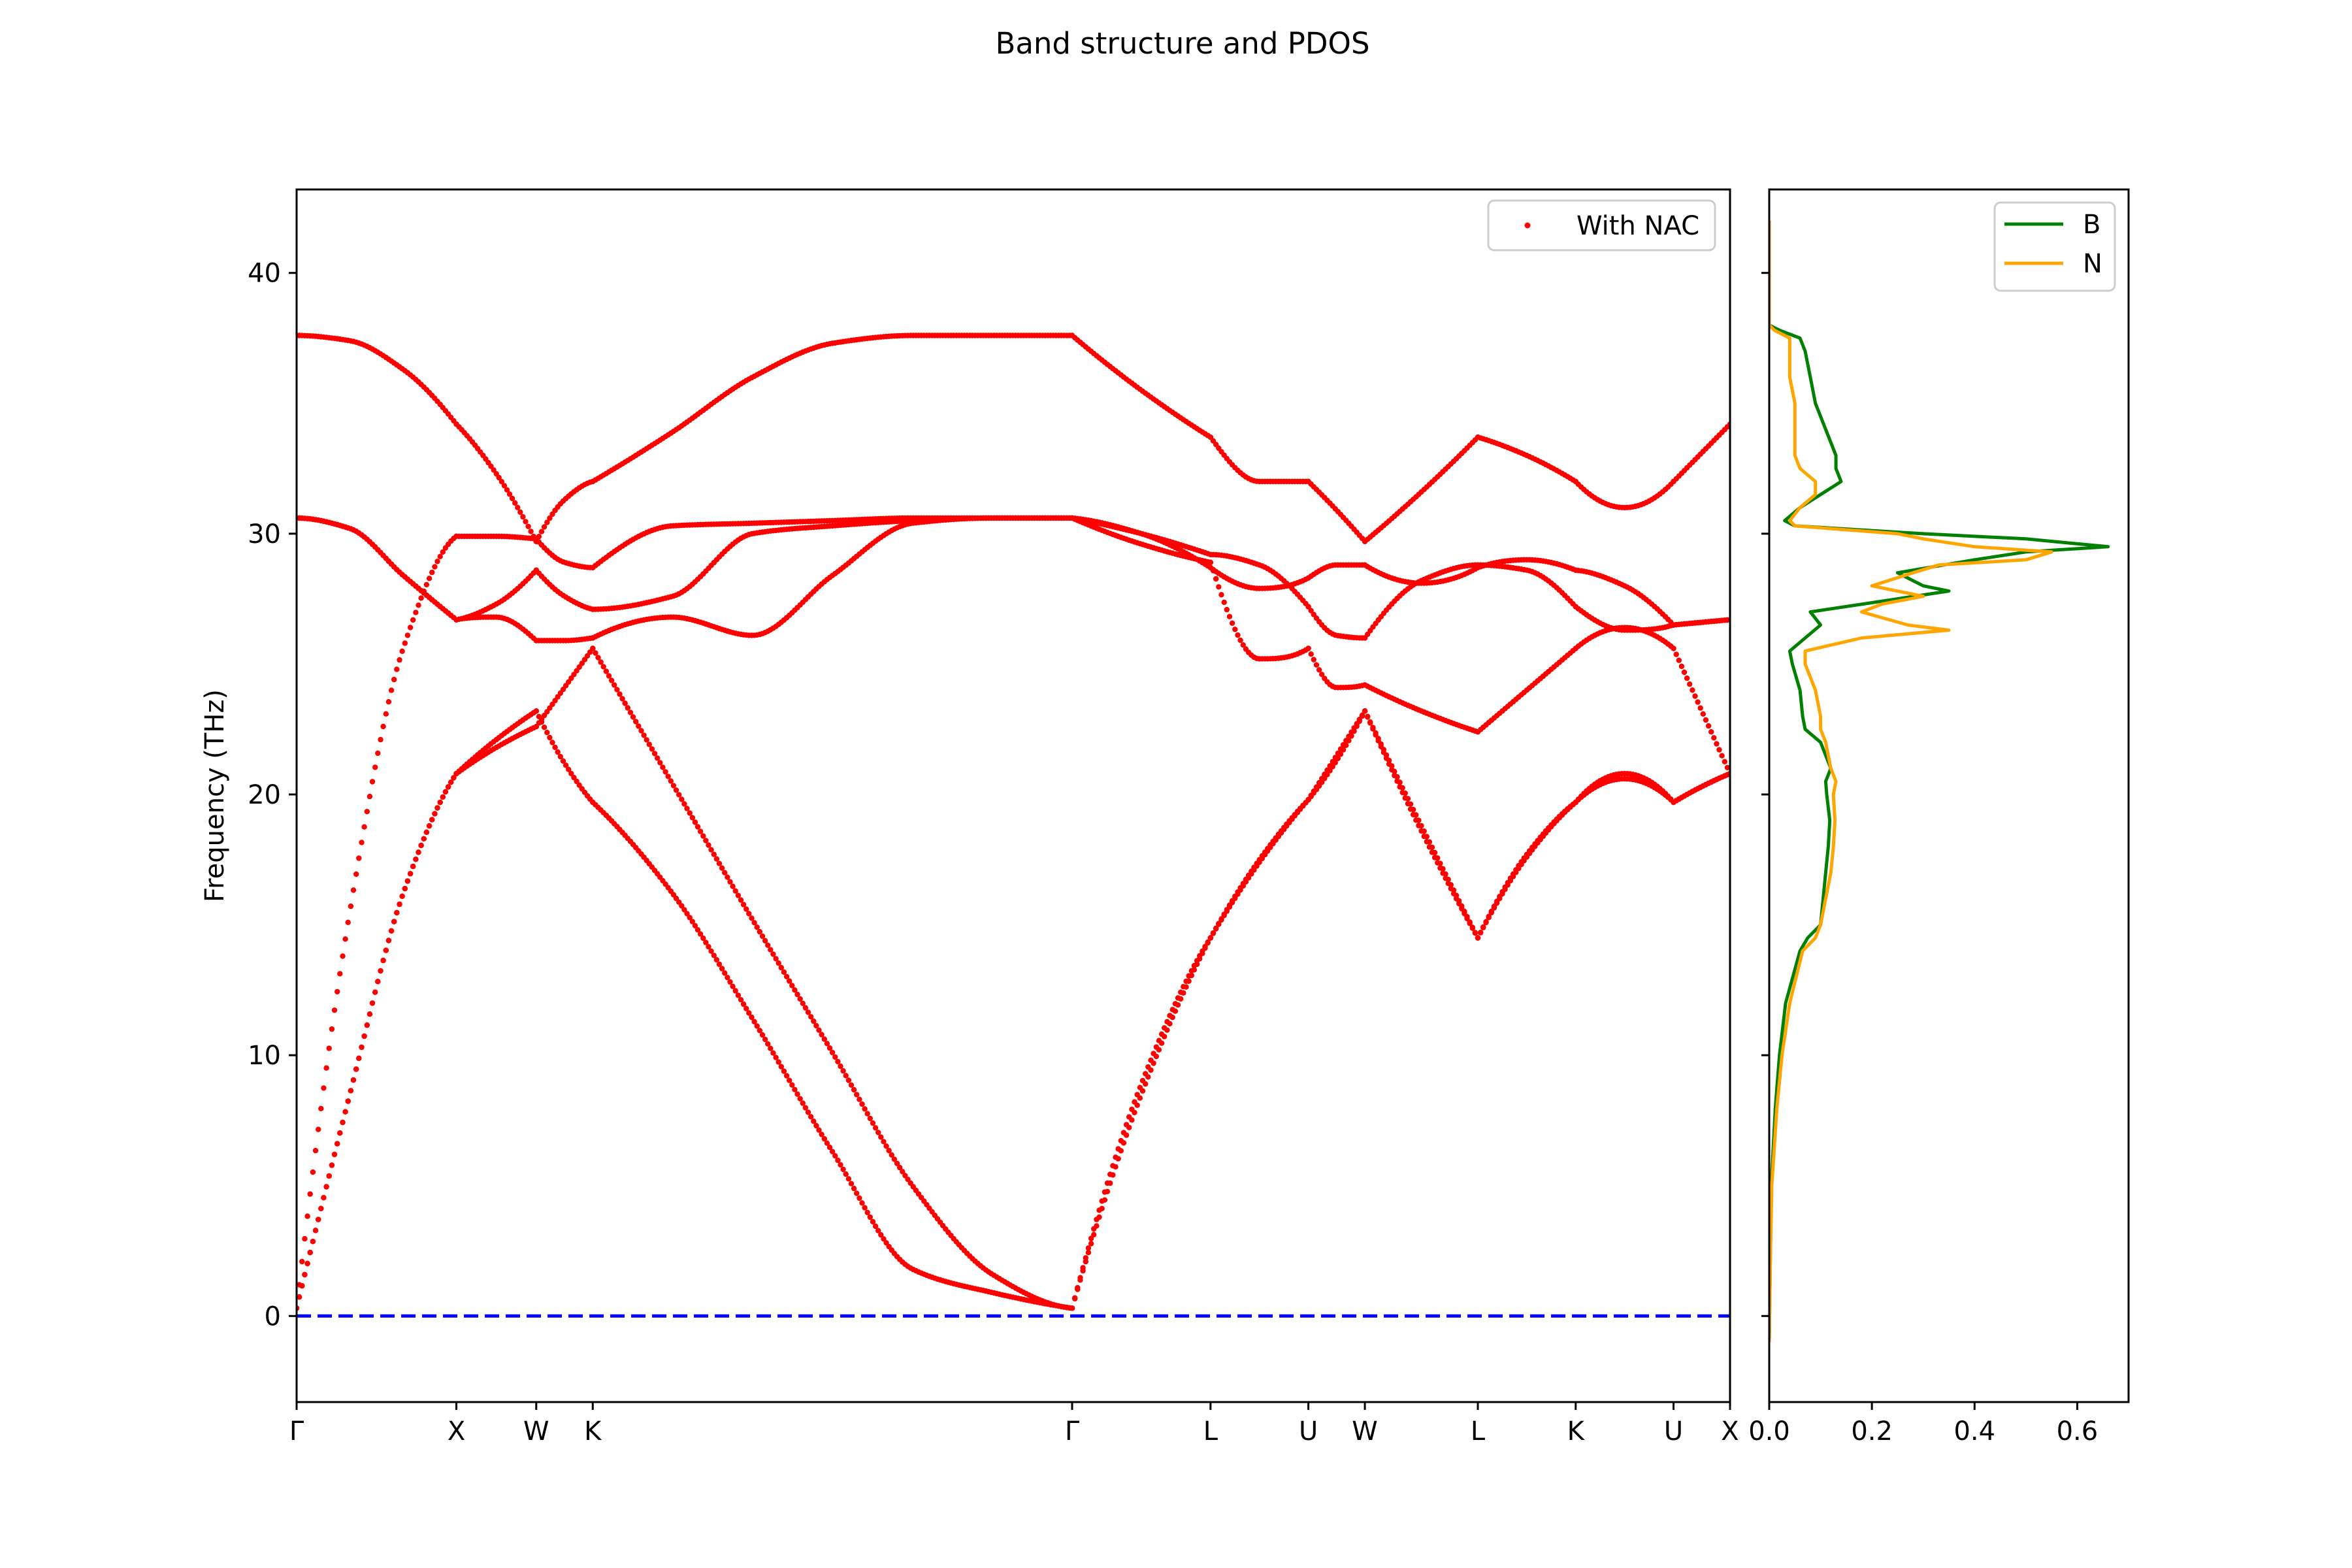 The image size is (2352, 1568). Describe the element at coordinates (1072, 1431) in the screenshot. I see `x-tick-label-gamma: Γ` at that location.